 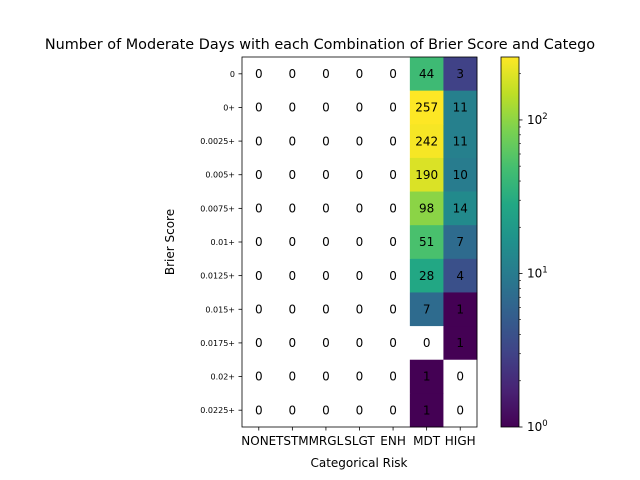 What do you see at coordinates (217, 343) in the screenshot?
I see `y-tick-label: 0.0175+` at bounding box center [217, 343].